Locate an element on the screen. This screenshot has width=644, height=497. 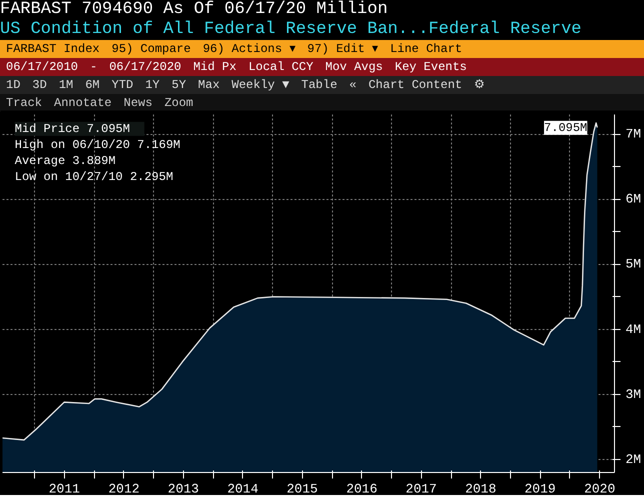
annotation: 7.095M is located at coordinates (566, 127).